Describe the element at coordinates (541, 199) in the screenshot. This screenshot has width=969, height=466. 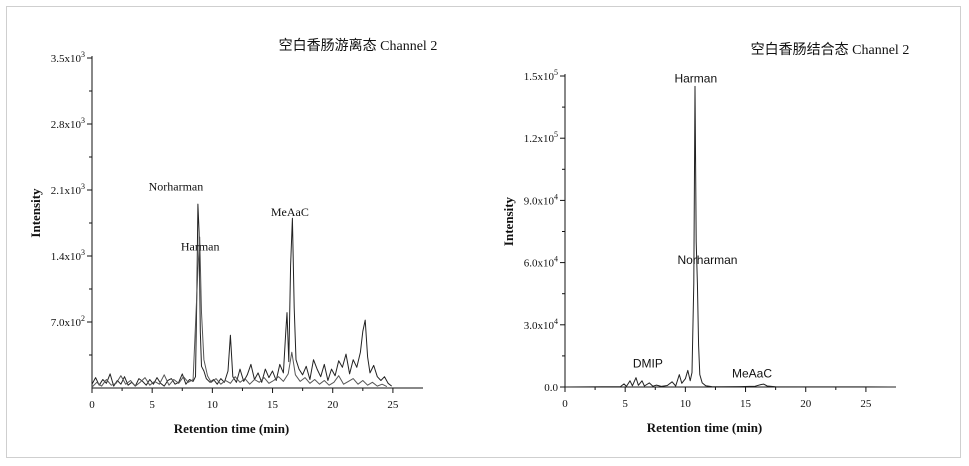
I see `y-tick-label: 9.0x10⁴` at that location.